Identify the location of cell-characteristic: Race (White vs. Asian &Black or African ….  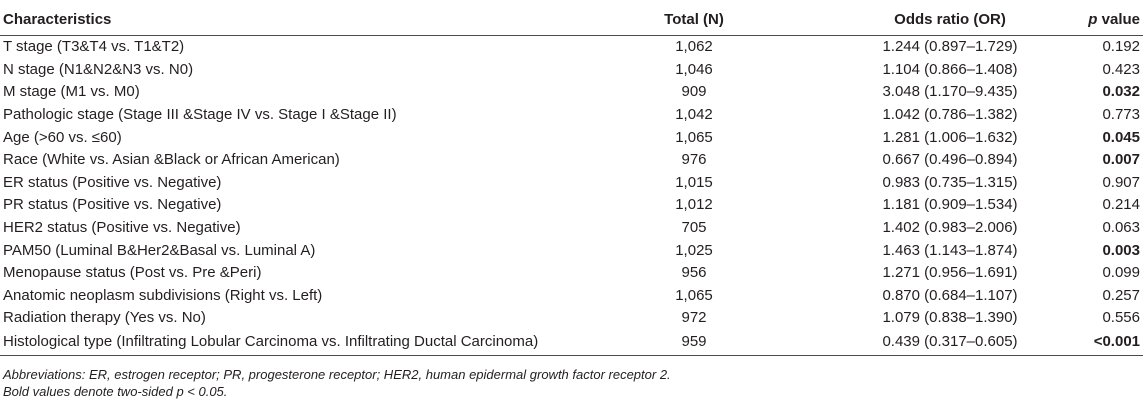
(171, 160).